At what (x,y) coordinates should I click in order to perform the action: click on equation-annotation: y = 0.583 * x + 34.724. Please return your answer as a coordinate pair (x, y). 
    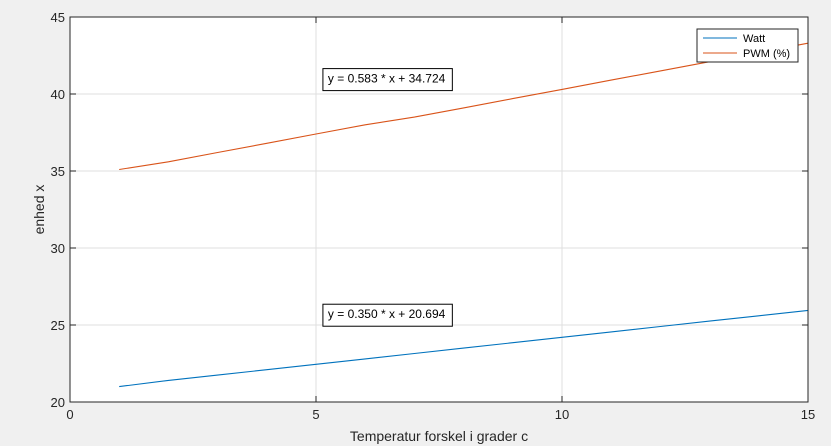
    Looking at the image, I should click on (387, 80).